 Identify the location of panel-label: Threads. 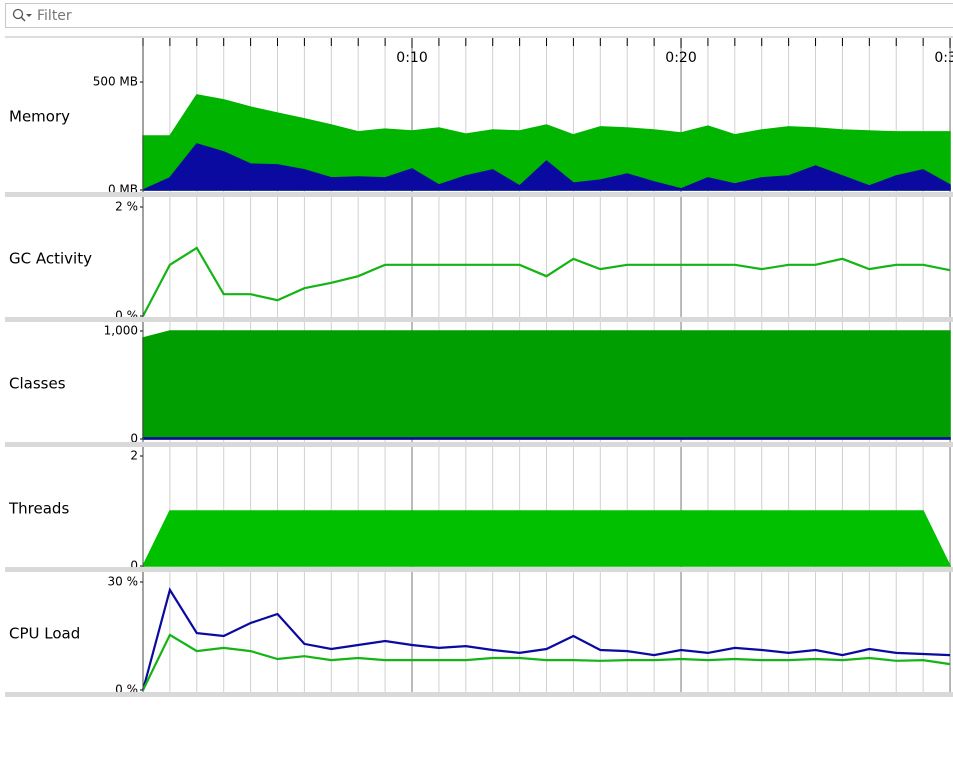
(38, 509).